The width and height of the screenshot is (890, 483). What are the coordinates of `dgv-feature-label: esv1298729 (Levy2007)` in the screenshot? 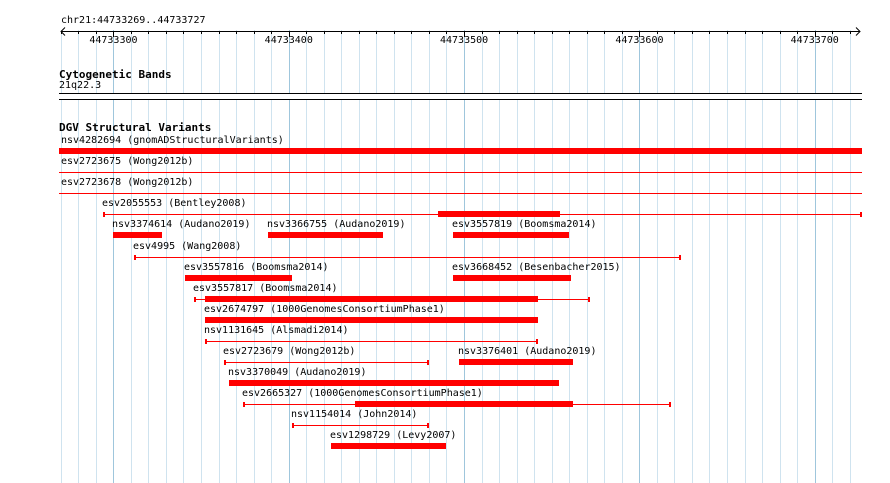 It's located at (393, 435).